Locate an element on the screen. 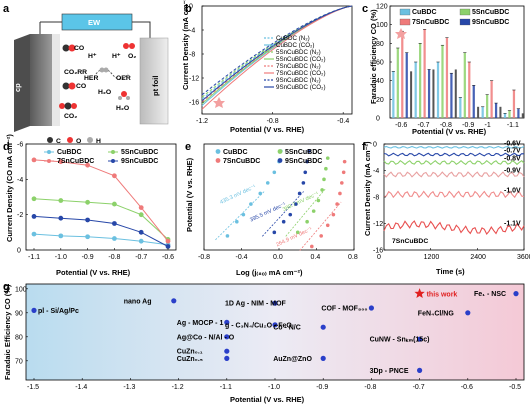  label-g-3: Ag - MOCP - 1 is located at coordinates (200, 323).